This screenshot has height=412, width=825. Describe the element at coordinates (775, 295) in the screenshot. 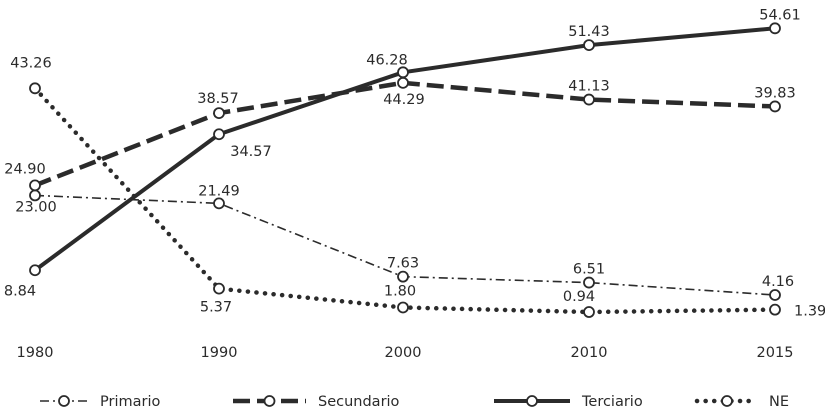

I see `point-marker-primario-2015` at that location.